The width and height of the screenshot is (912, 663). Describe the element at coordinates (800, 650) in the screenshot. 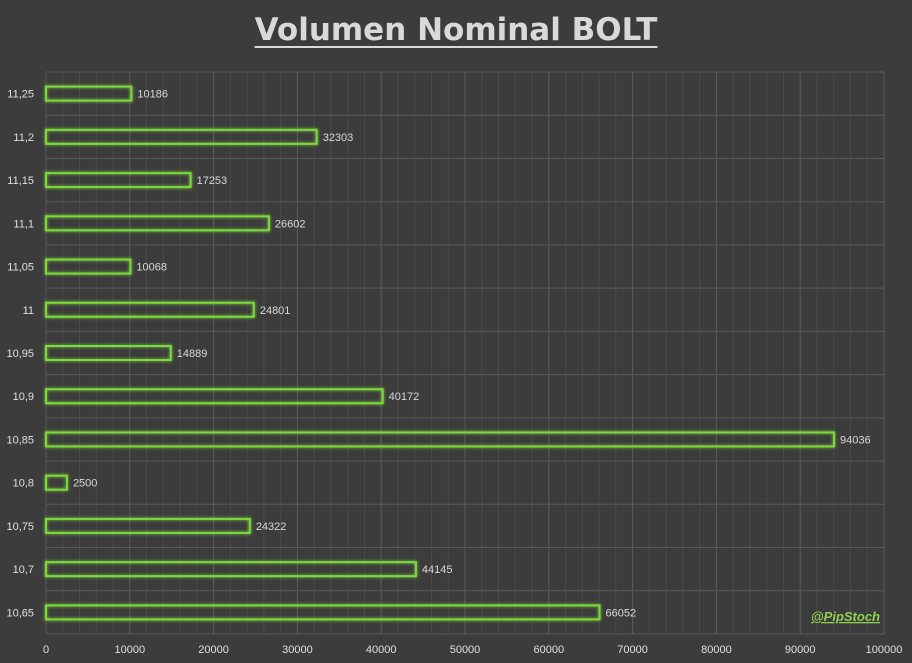

I see `x-tick-label: 90000` at that location.